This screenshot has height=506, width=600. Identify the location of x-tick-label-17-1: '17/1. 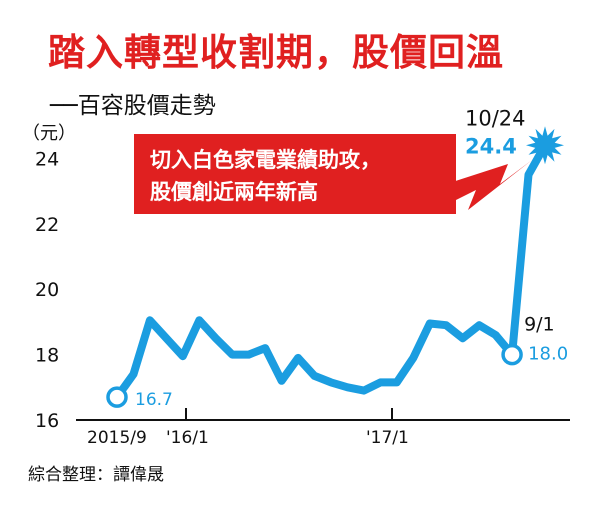
(387, 438).